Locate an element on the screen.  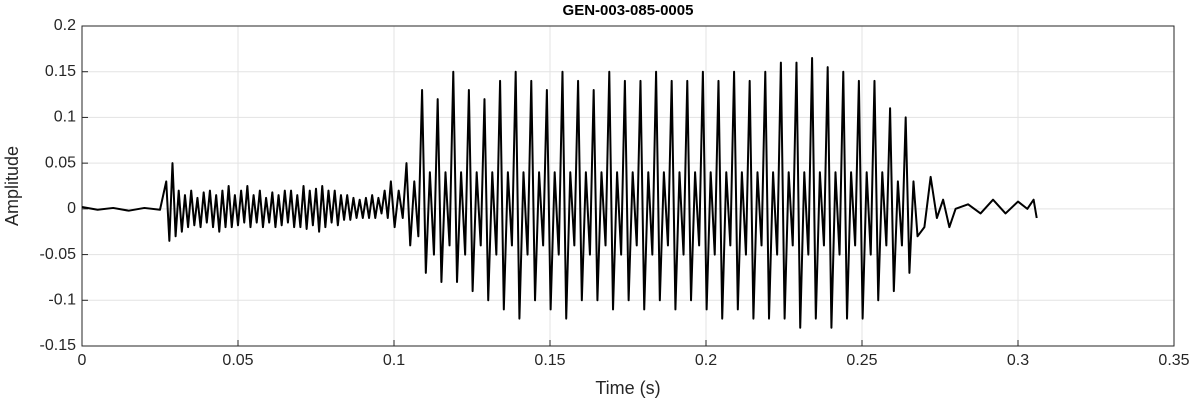
y-tick-label: 0 is located at coordinates (71, 208).